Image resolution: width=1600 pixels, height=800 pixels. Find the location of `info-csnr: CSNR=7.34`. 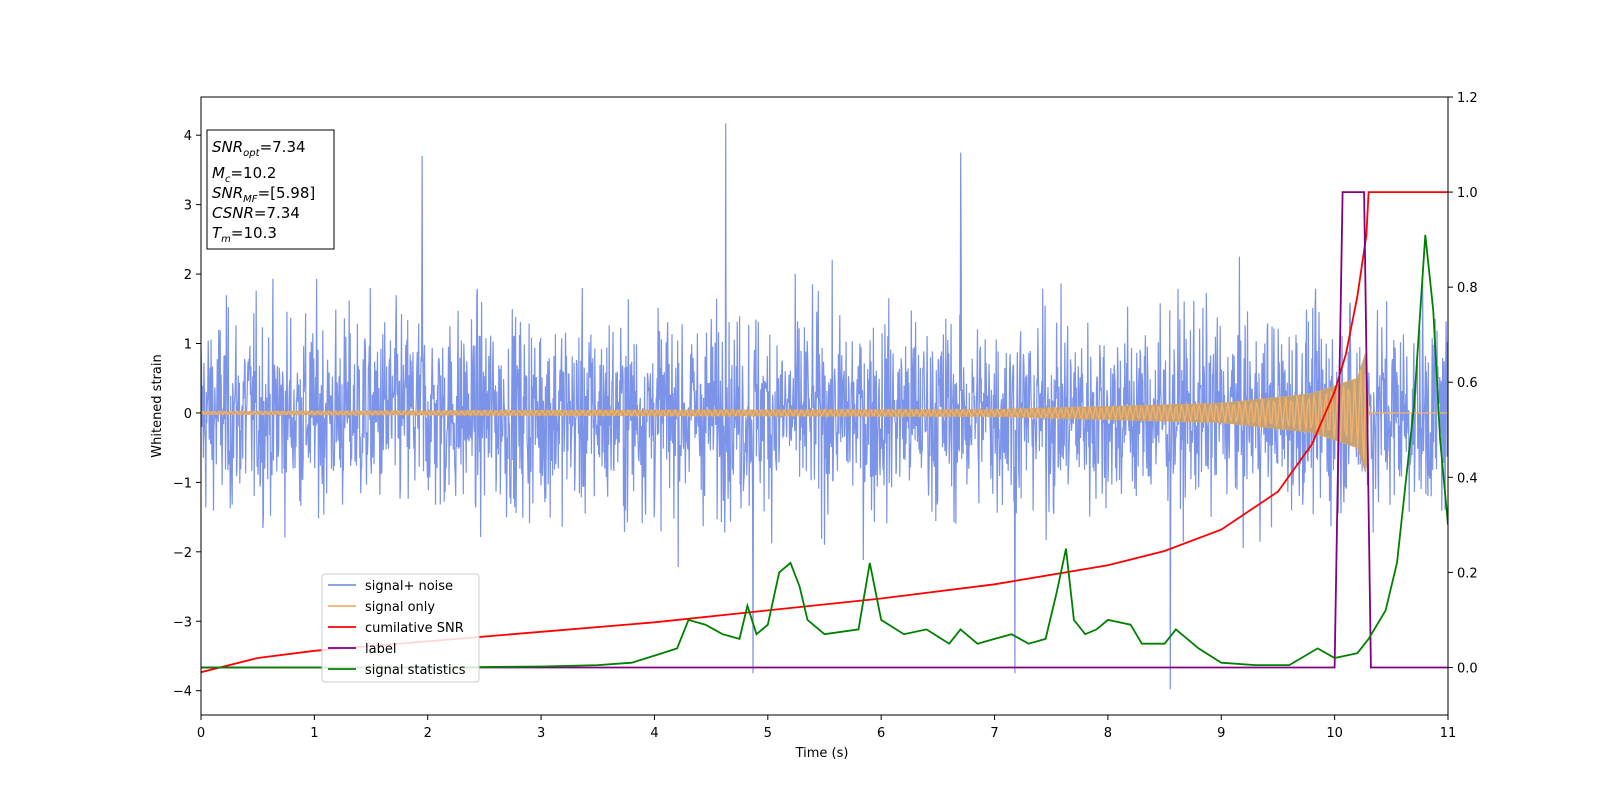

info-csnr: CSNR=7.34 is located at coordinates (256, 213).